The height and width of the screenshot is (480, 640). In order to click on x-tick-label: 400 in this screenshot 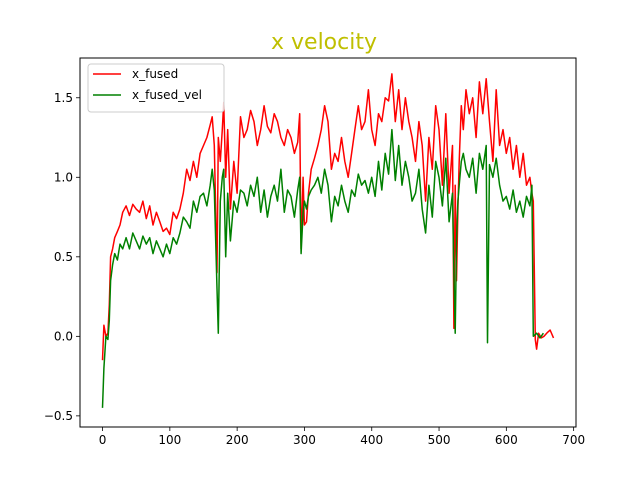, I will do `click(371, 440)`.